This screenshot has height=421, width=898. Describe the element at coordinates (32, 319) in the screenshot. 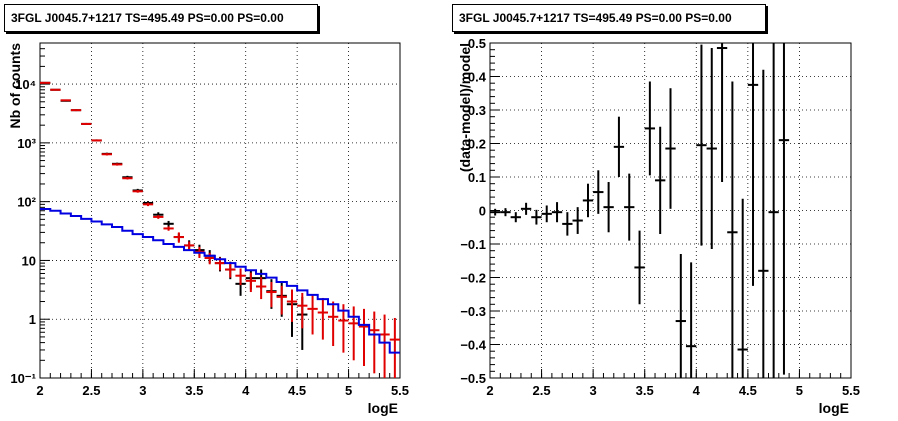

I see `left-y-tick-label: 1` at that location.